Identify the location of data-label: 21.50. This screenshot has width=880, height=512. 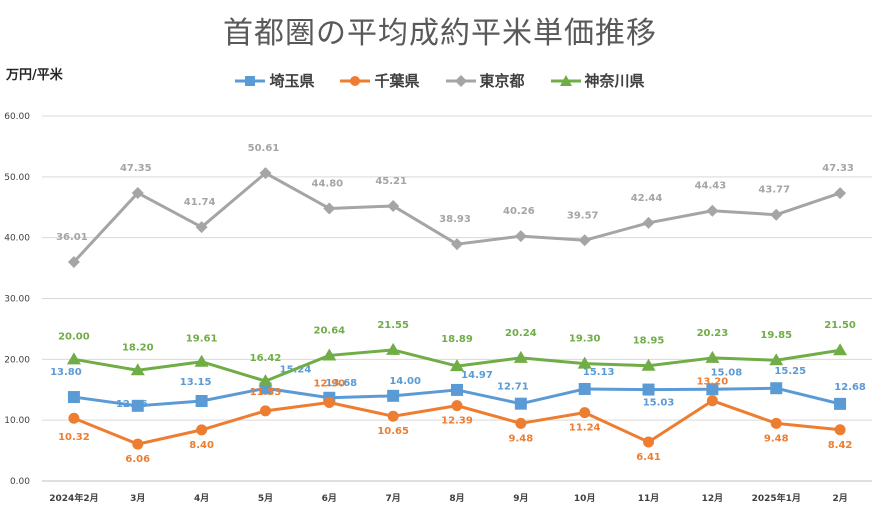
(840, 325).